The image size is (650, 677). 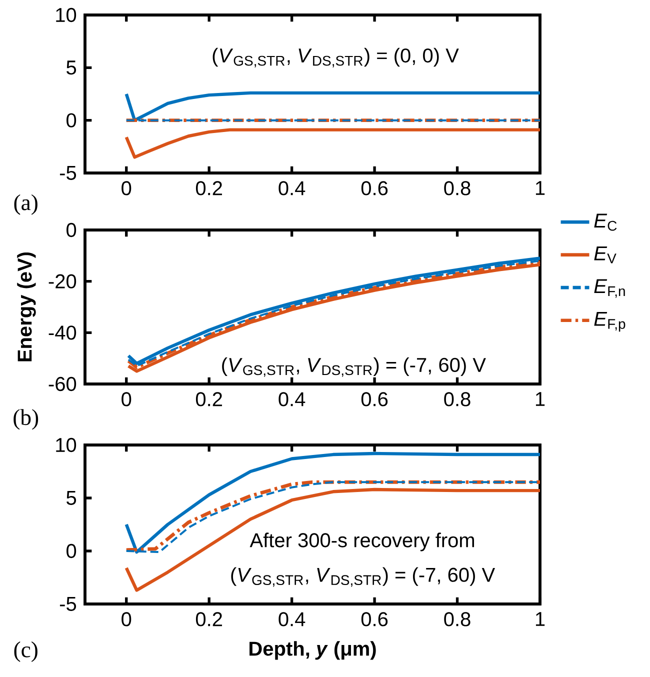 I want to click on annotation: After 300-s recovery from, so click(x=362, y=542).